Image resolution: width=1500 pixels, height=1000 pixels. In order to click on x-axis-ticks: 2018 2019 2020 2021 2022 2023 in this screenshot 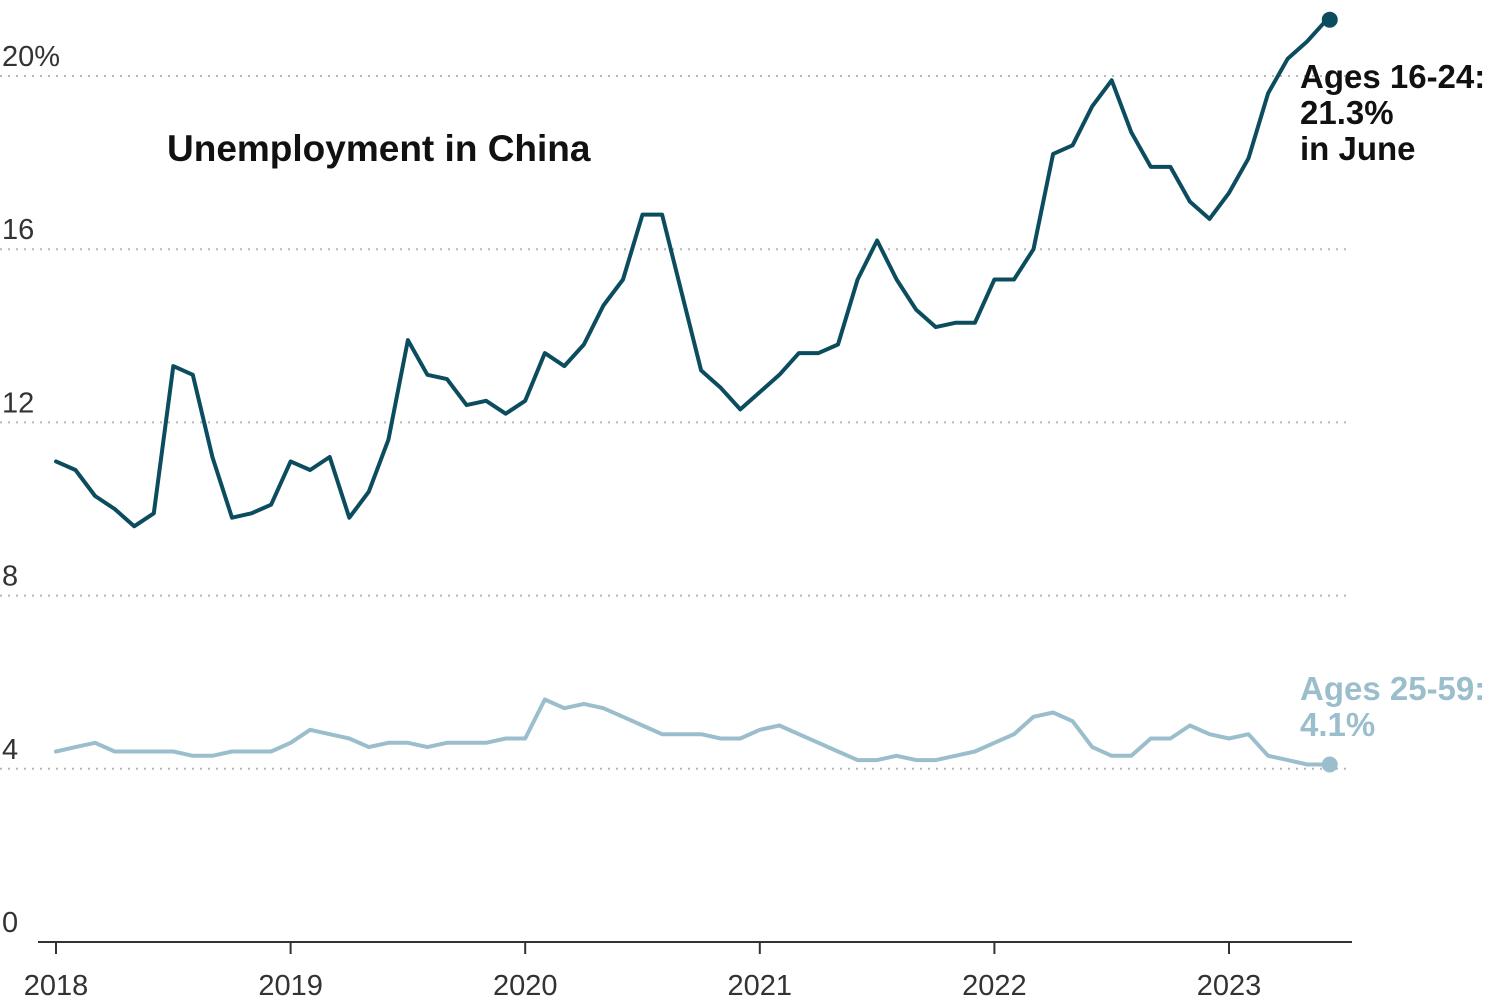, I will do `click(643, 971)`.